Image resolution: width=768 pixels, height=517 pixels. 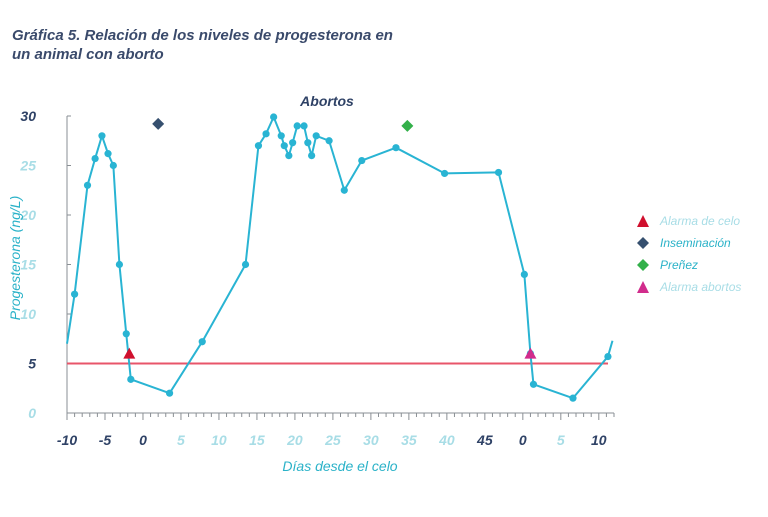 I want to click on legend-item: Preñez, so click(x=688, y=265).